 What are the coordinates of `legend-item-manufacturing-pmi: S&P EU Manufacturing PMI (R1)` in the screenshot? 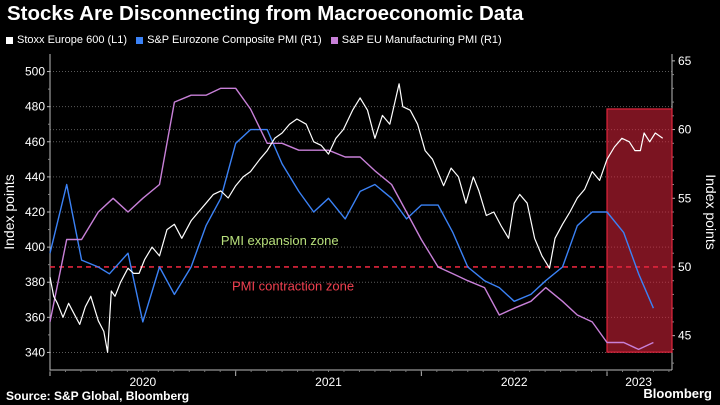 It's located at (416, 40).